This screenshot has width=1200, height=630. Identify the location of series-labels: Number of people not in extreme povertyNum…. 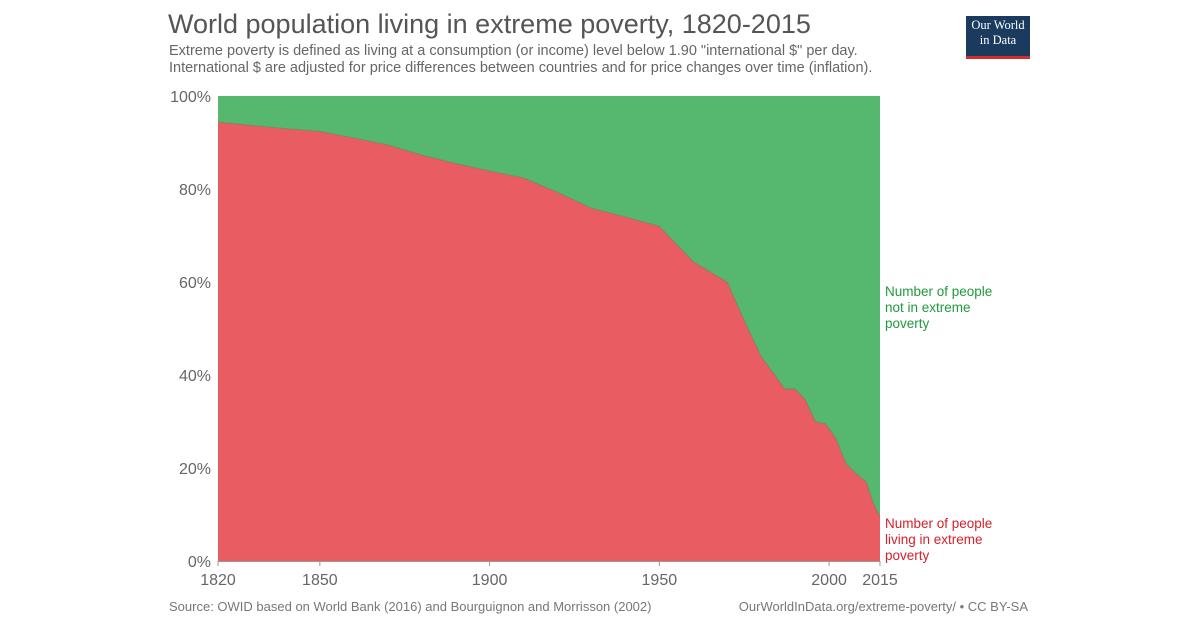
(938, 423).